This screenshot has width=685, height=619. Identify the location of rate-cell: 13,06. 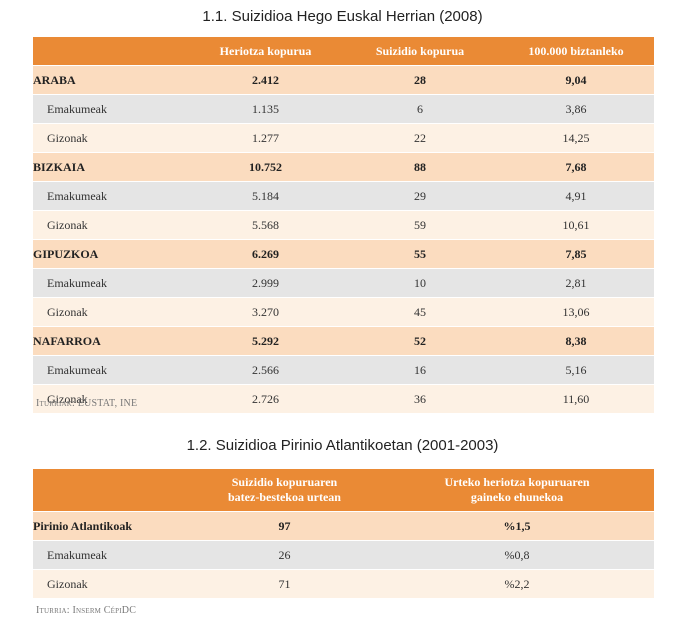
(576, 312).